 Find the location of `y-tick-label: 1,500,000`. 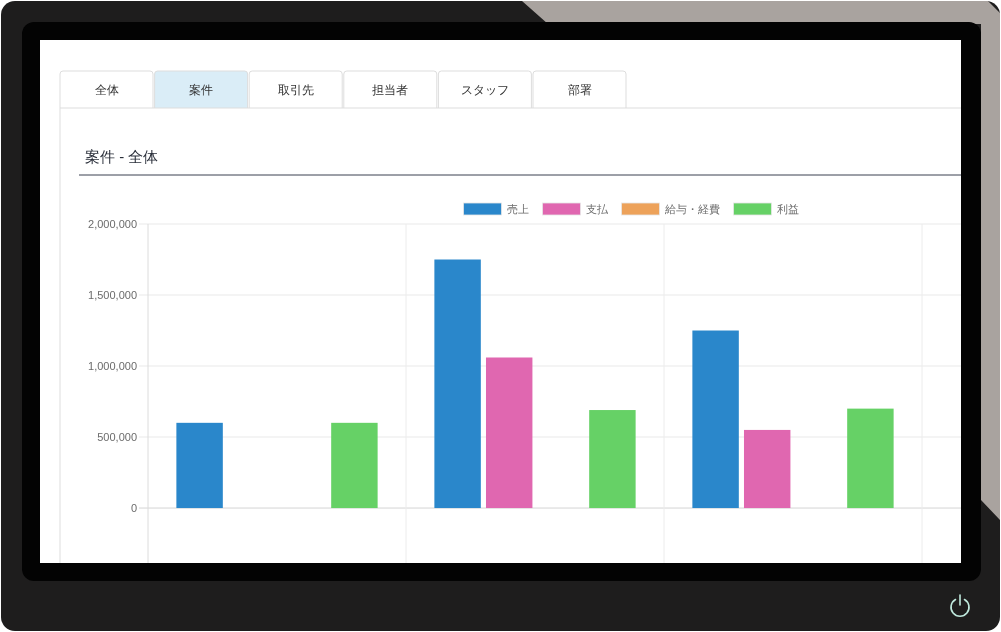

y-tick-label: 1,500,000 is located at coordinates (112, 295).